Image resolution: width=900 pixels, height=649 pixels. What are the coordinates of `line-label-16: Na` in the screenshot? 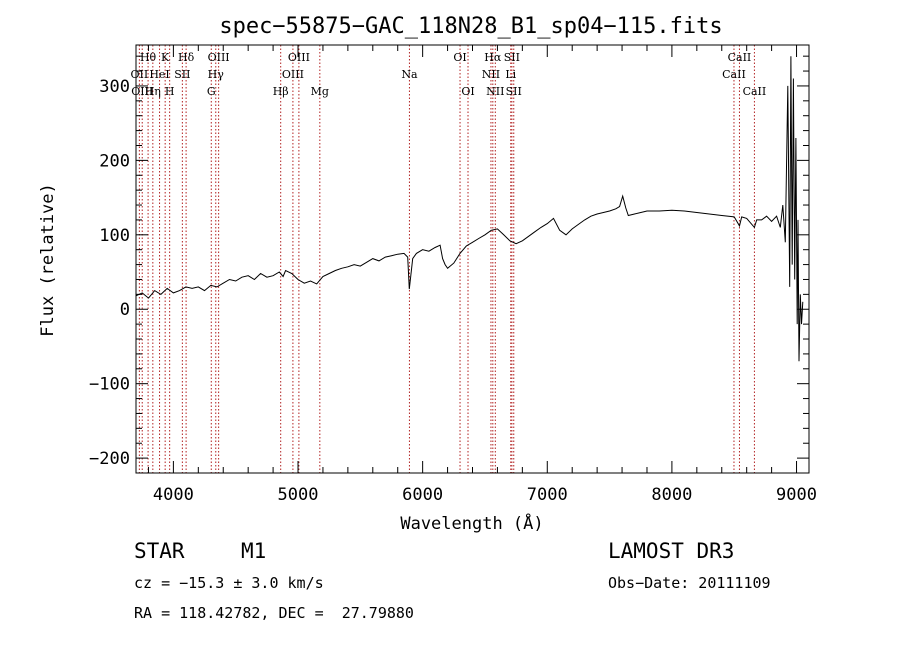 It's located at (409, 74).